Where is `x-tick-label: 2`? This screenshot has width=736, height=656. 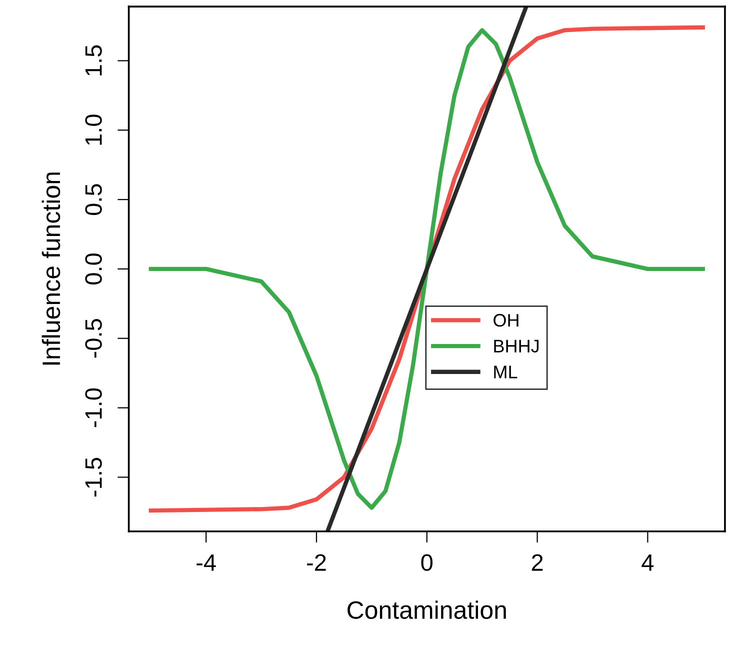
x-tick-label: 2 is located at coordinates (537, 562).